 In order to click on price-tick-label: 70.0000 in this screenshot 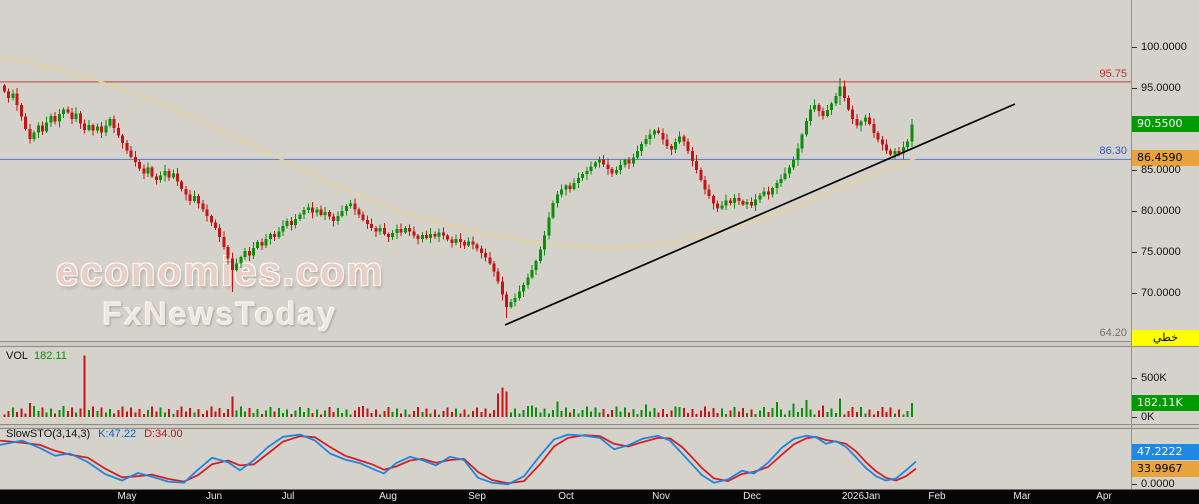, I will do `click(1165, 293)`.